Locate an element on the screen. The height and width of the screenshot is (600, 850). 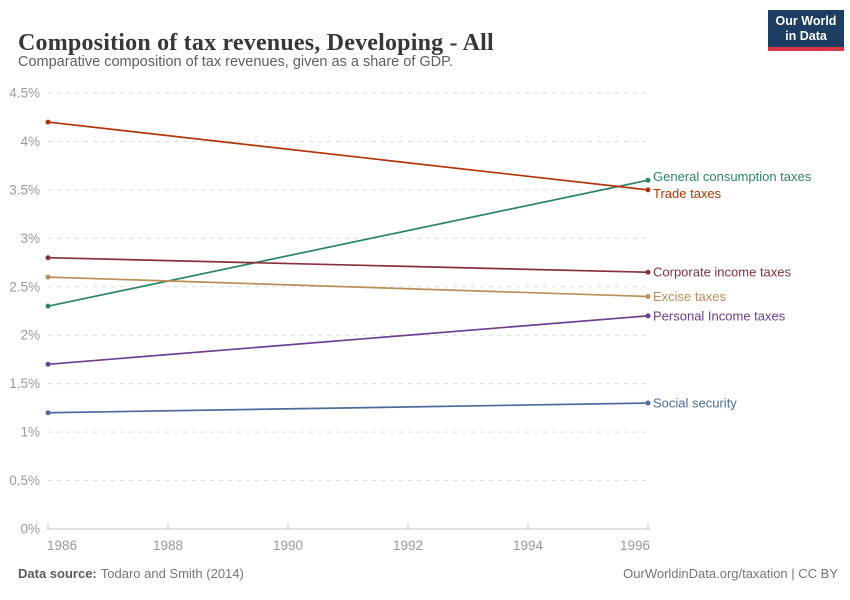
data-point-start-personal-income-taxes is located at coordinates (48, 364).